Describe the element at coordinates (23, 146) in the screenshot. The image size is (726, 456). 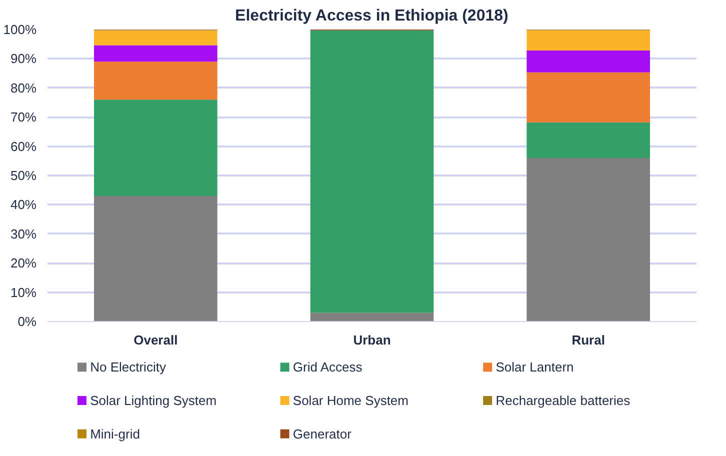
I see `y-tick-label: 60%` at that location.